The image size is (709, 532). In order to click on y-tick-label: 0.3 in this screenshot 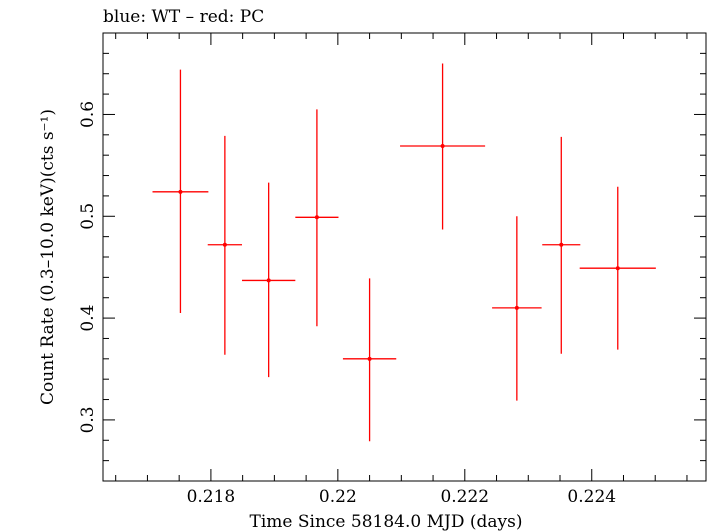, I will do `click(88, 419)`.